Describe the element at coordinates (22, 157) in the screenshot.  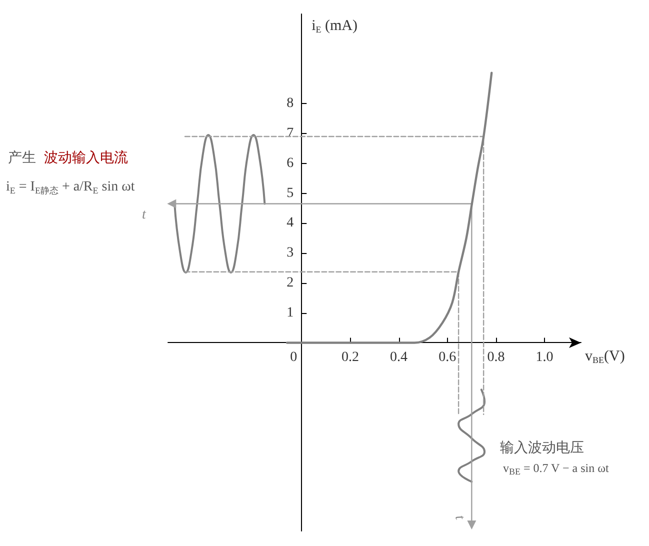
I see `text: 产生` at that location.